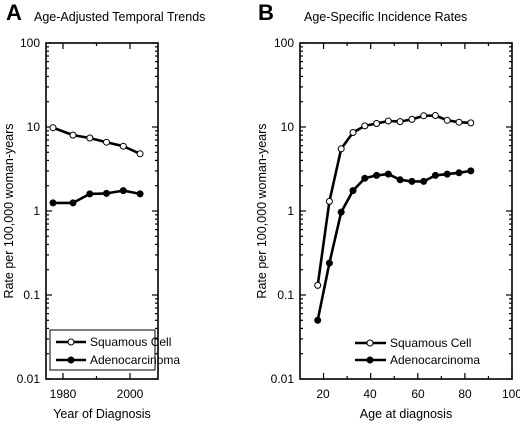 The height and width of the screenshot is (426, 520). Describe the element at coordinates (290, 211) in the screenshot. I see `panel-b-ytick-label: 1` at that location.